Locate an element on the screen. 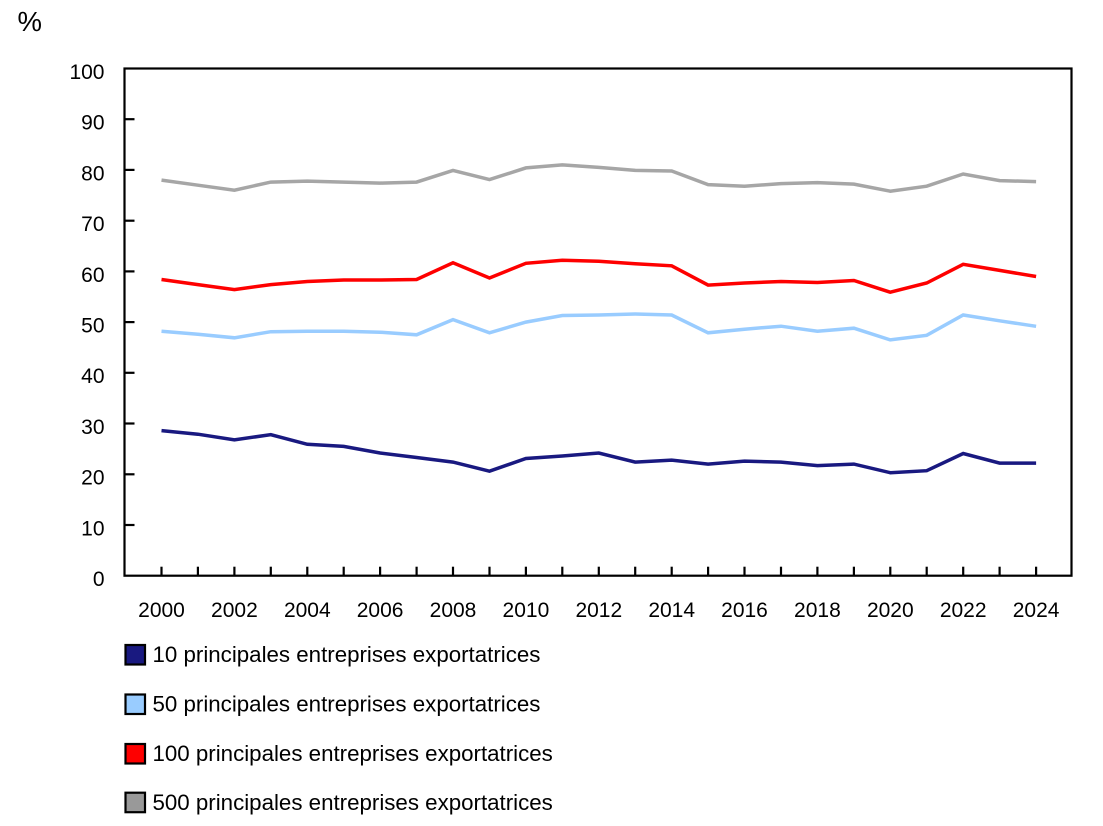  svg-text: 2016 is located at coordinates (744, 610).